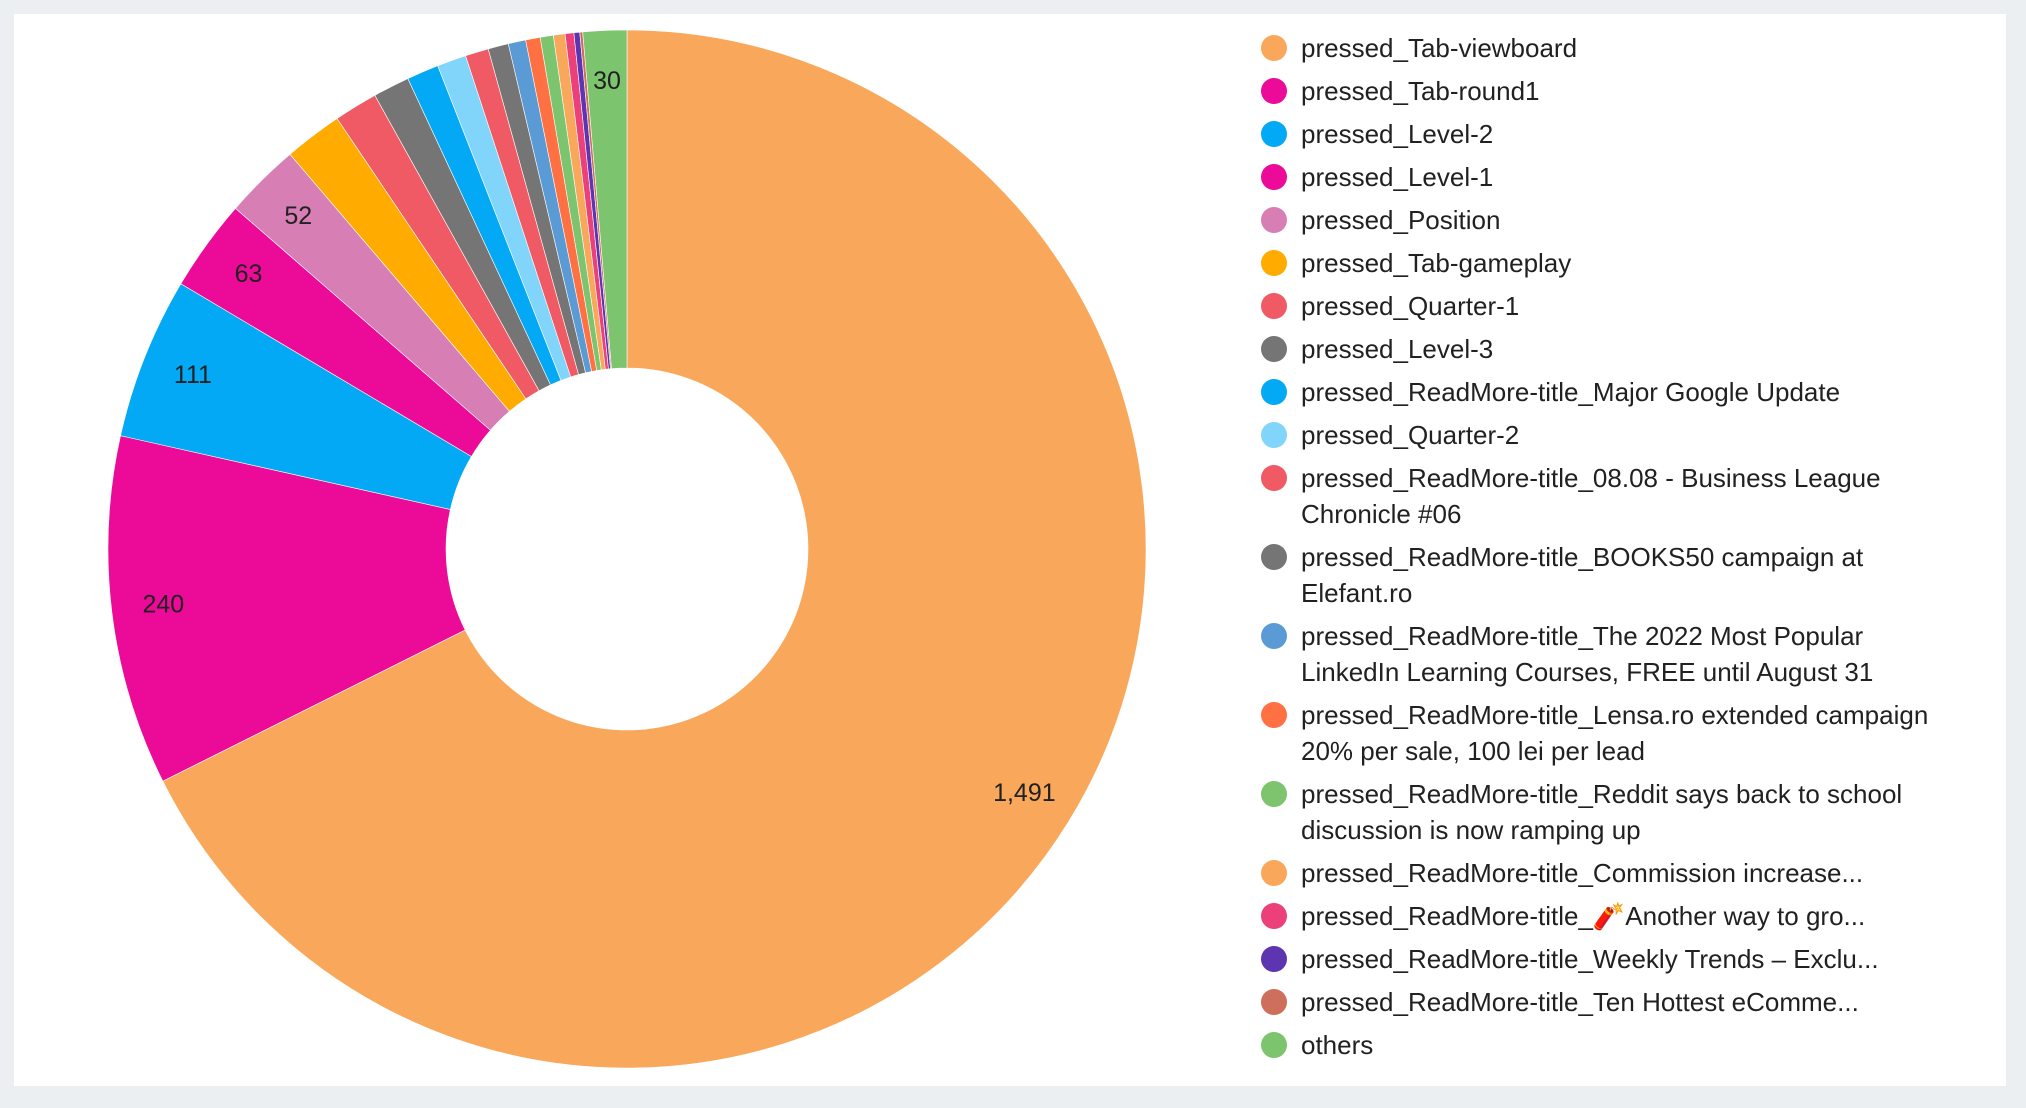  What do you see at coordinates (249, 274) in the screenshot?
I see `slice-data-label: 63` at bounding box center [249, 274].